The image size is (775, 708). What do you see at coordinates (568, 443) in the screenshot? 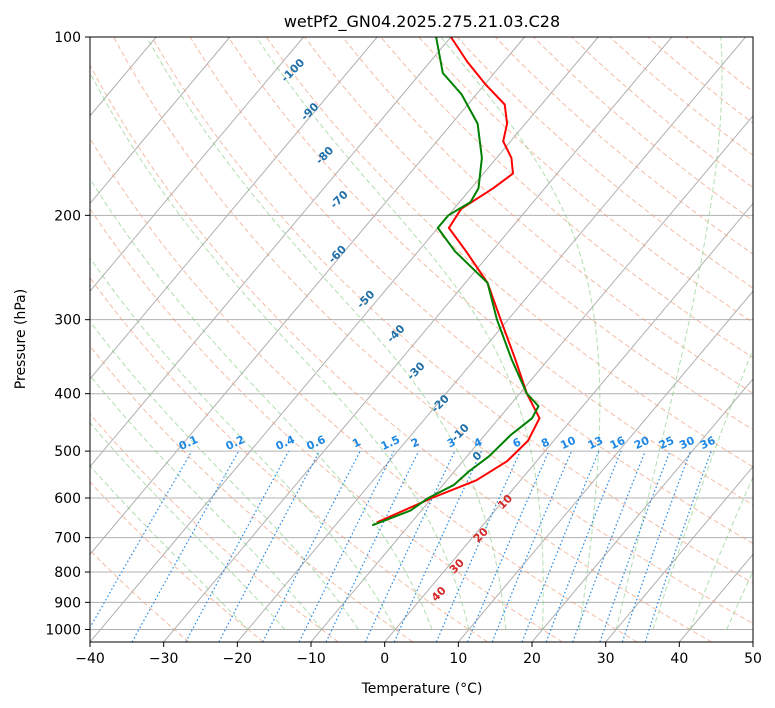
I see `mixing-ratio-label: 10` at bounding box center [568, 443].